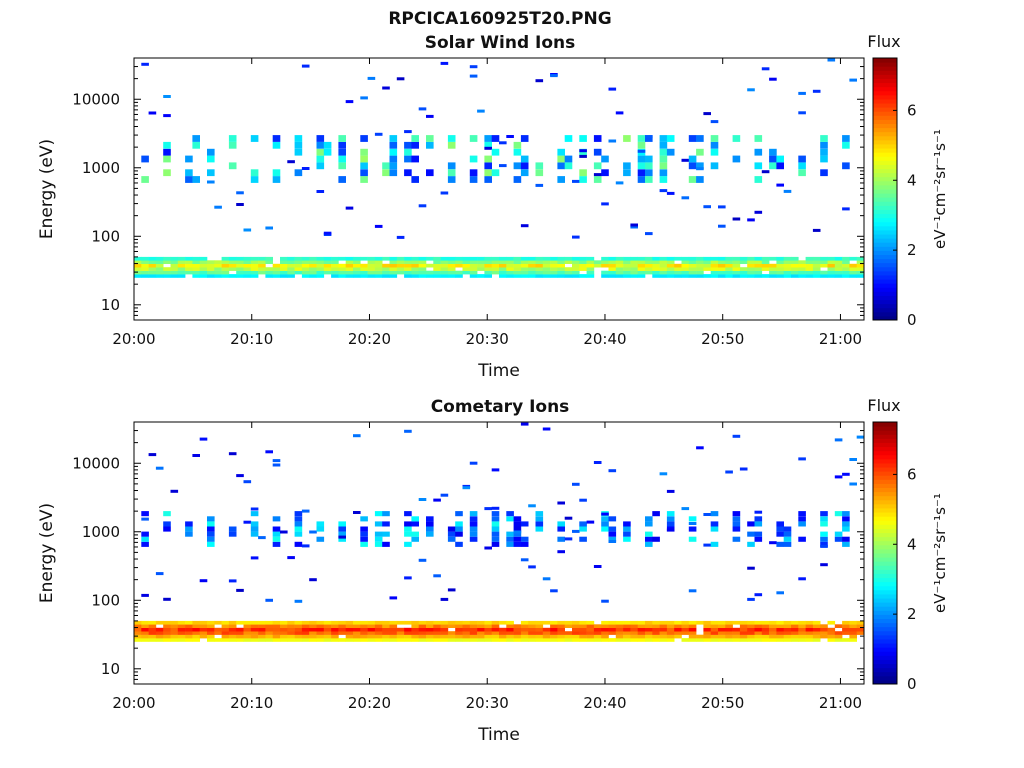 Image resolution: width=1024 pixels, height=768 pixels. Describe the element at coordinates (840, 339) in the screenshot. I see `x-tick-label: 21:00` at that location.